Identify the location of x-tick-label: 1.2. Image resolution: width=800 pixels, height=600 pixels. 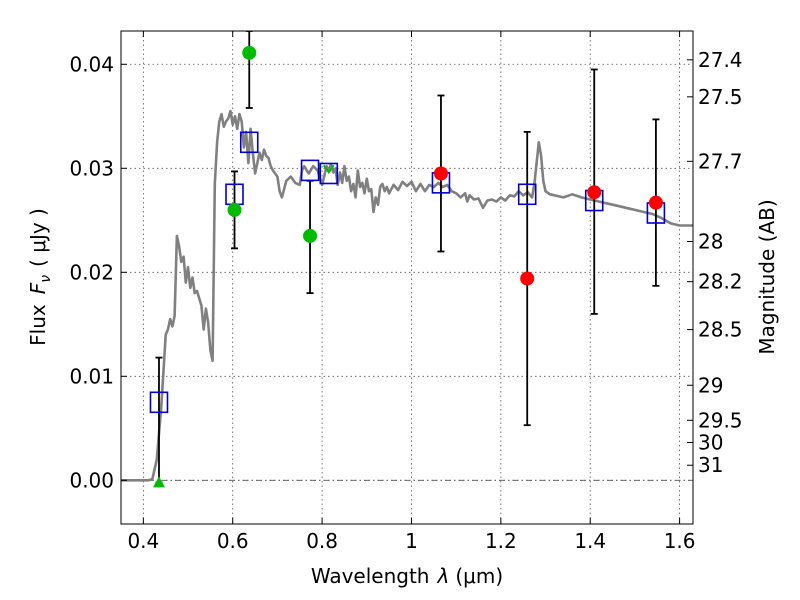
(501, 541).